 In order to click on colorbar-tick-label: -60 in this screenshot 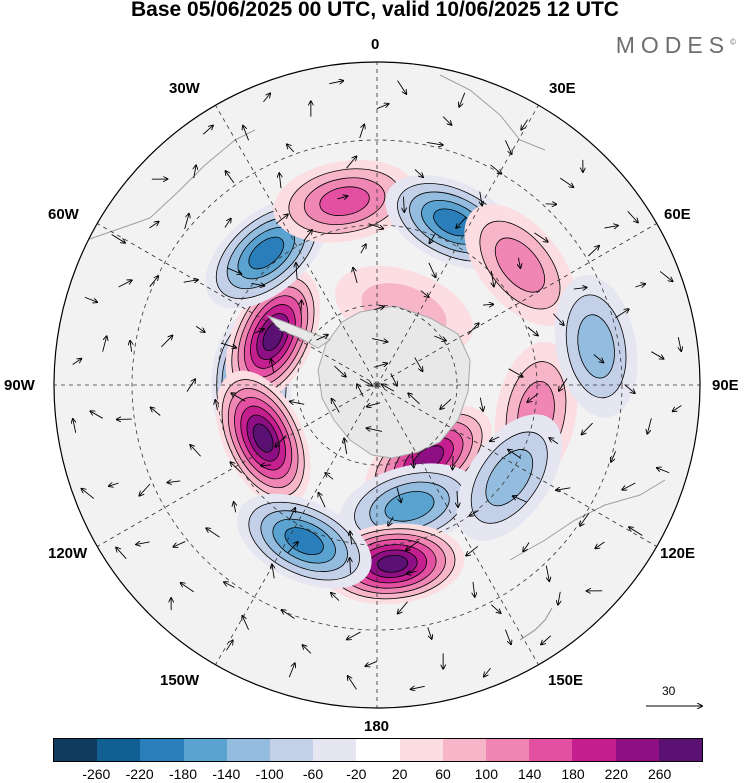, I will do `click(313, 774)`.